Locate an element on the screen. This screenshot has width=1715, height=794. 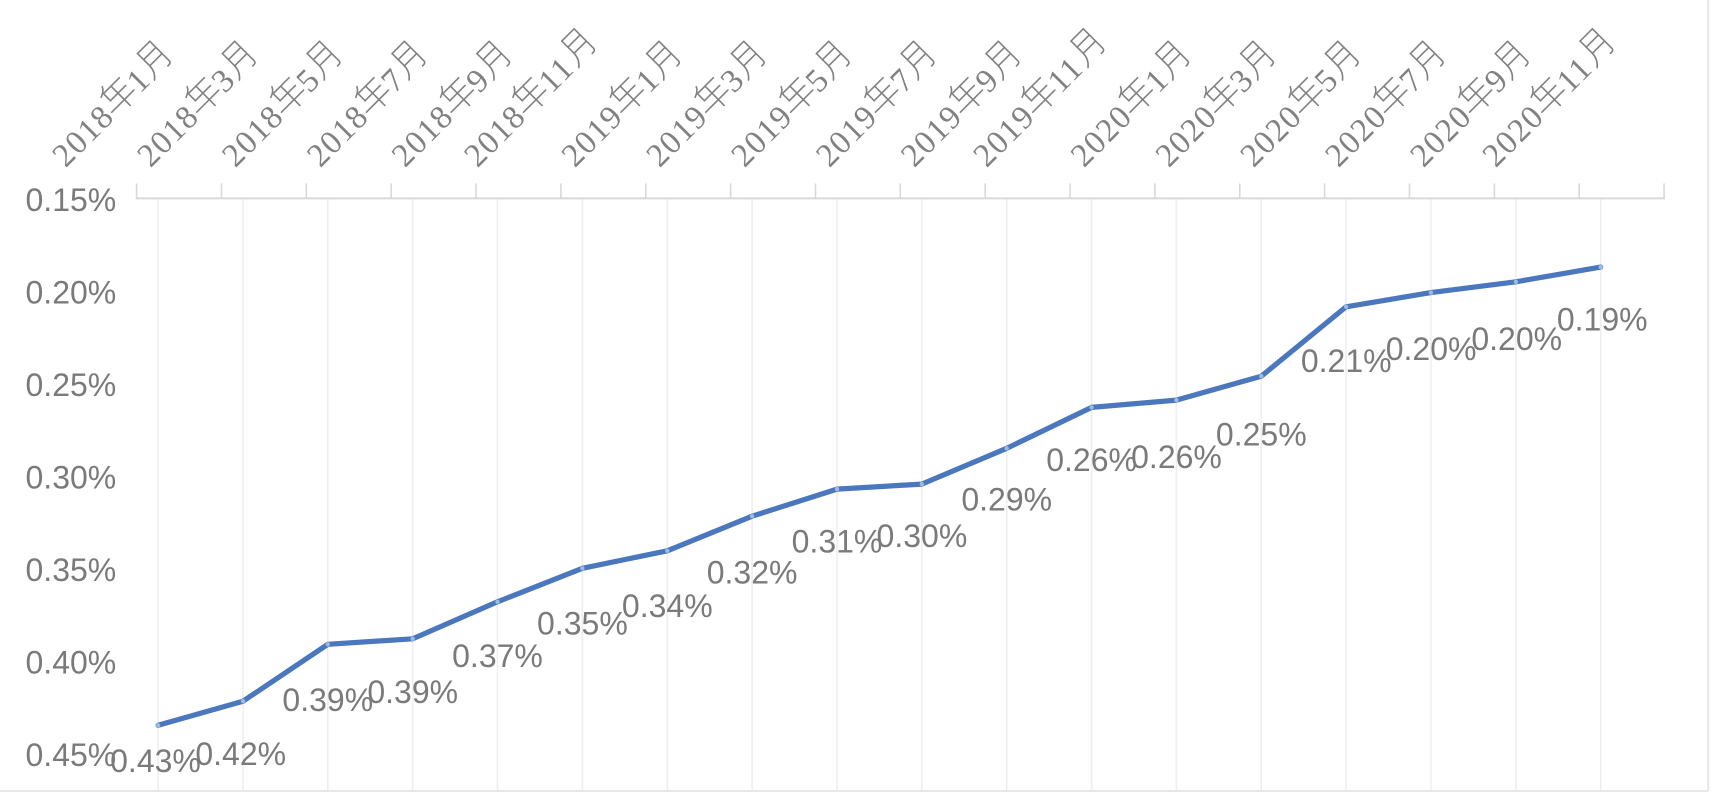
svg-text: 0.32% is located at coordinates (752, 572).